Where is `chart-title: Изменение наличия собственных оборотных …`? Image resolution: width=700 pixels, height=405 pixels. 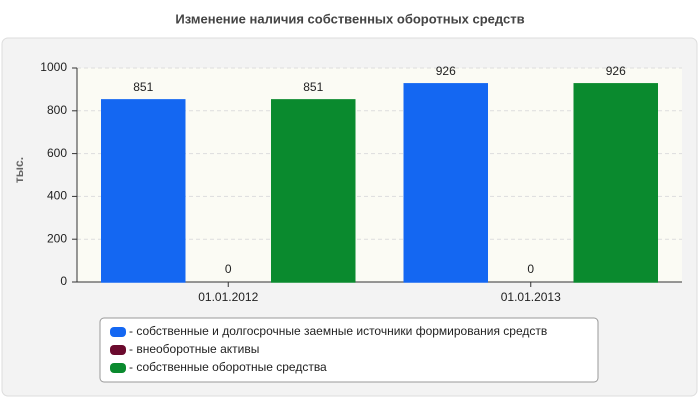 chart-title: Изменение наличия собственных оборотных … is located at coordinates (349, 18).